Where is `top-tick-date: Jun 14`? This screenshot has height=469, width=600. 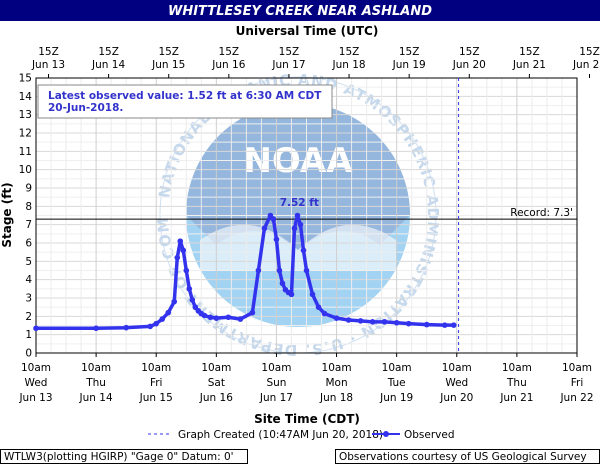
top-tick-date: Jun 14 is located at coordinates (108, 65).